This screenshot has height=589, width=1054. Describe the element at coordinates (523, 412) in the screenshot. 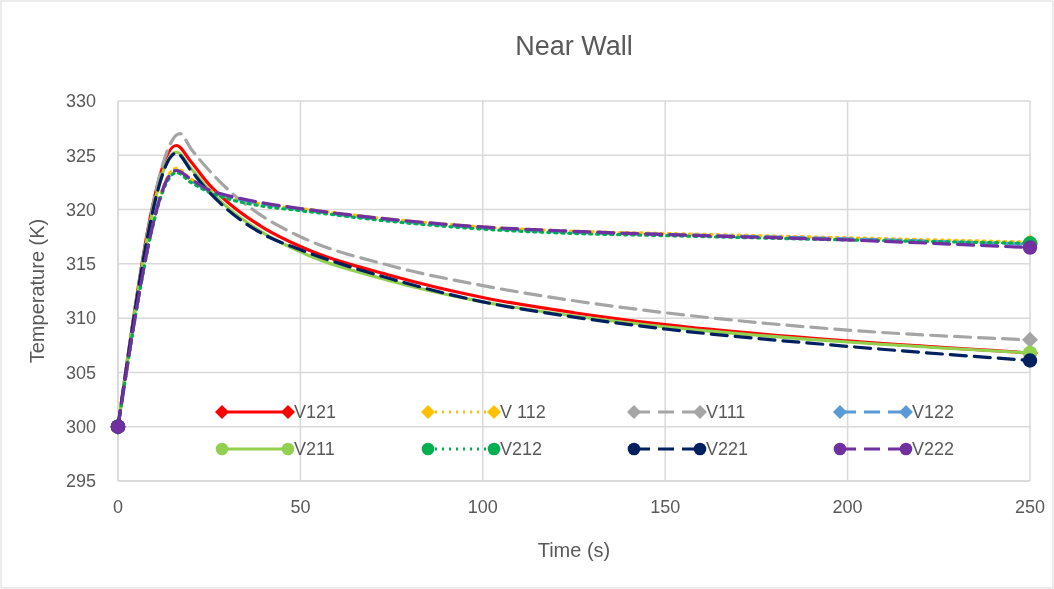

I see `legend-label: V 112` at that location.